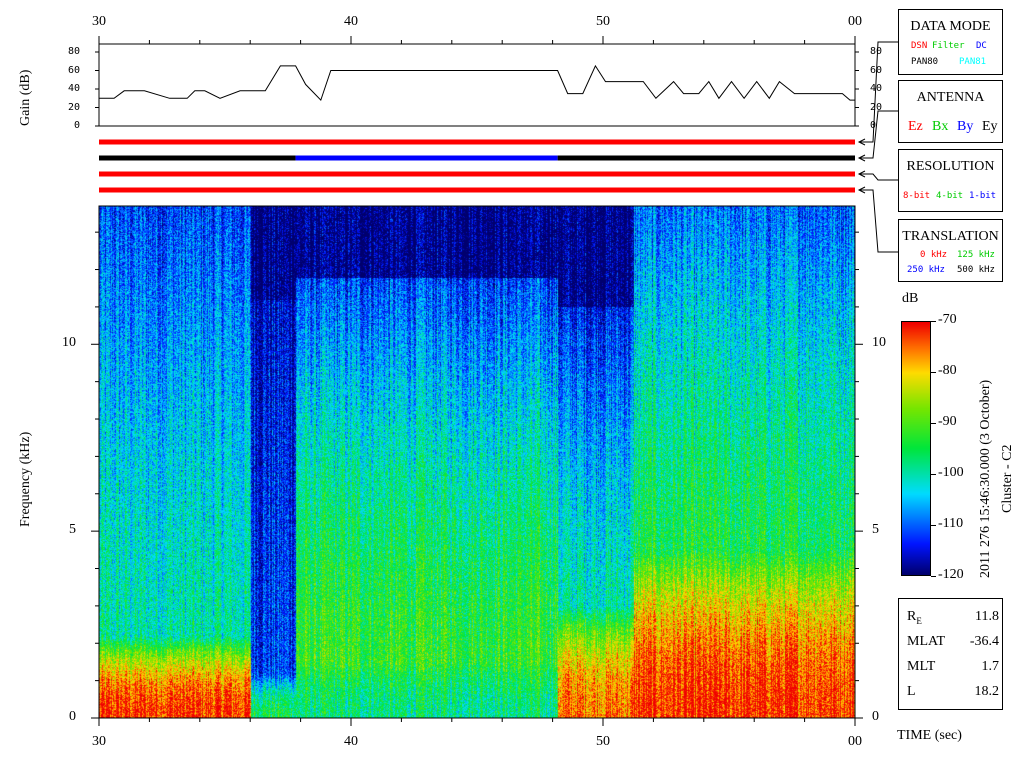 The height and width of the screenshot is (768, 1024). What do you see at coordinates (984, 641) in the screenshot?
I see `orbit-value-mlat: -36.4` at bounding box center [984, 641].